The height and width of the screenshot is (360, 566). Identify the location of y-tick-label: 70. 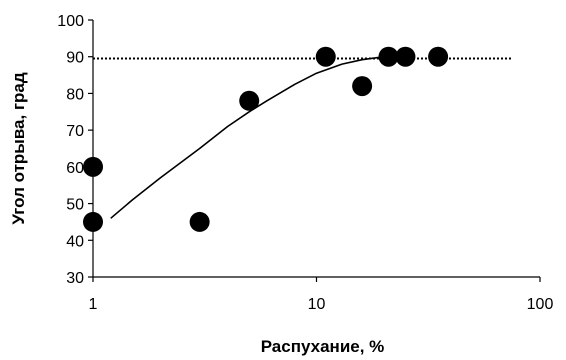
(75, 131).